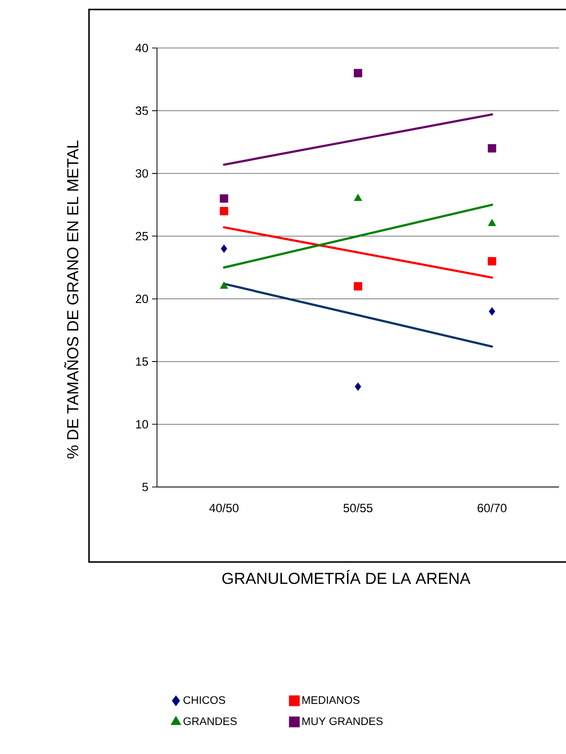 Image resolution: width=566 pixels, height=754 pixels. Describe the element at coordinates (346, 577) in the screenshot. I see `x-axis-title: GRANULOMETRÍA DE LA ARENA` at that location.